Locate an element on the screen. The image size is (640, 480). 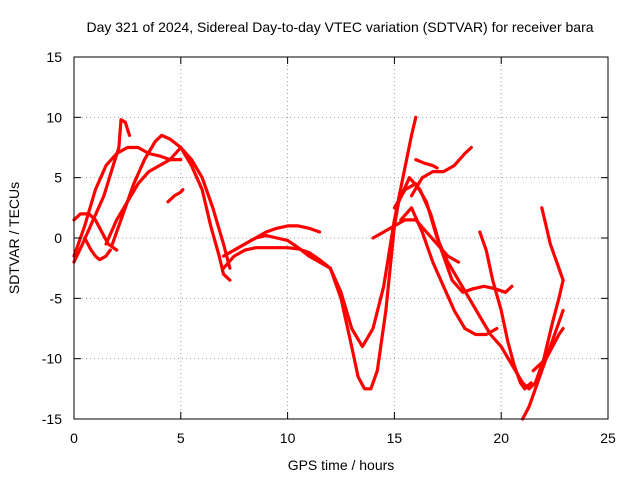
x-tick-labels: 0 5 10 15 20 25 is located at coordinates (343, 438).